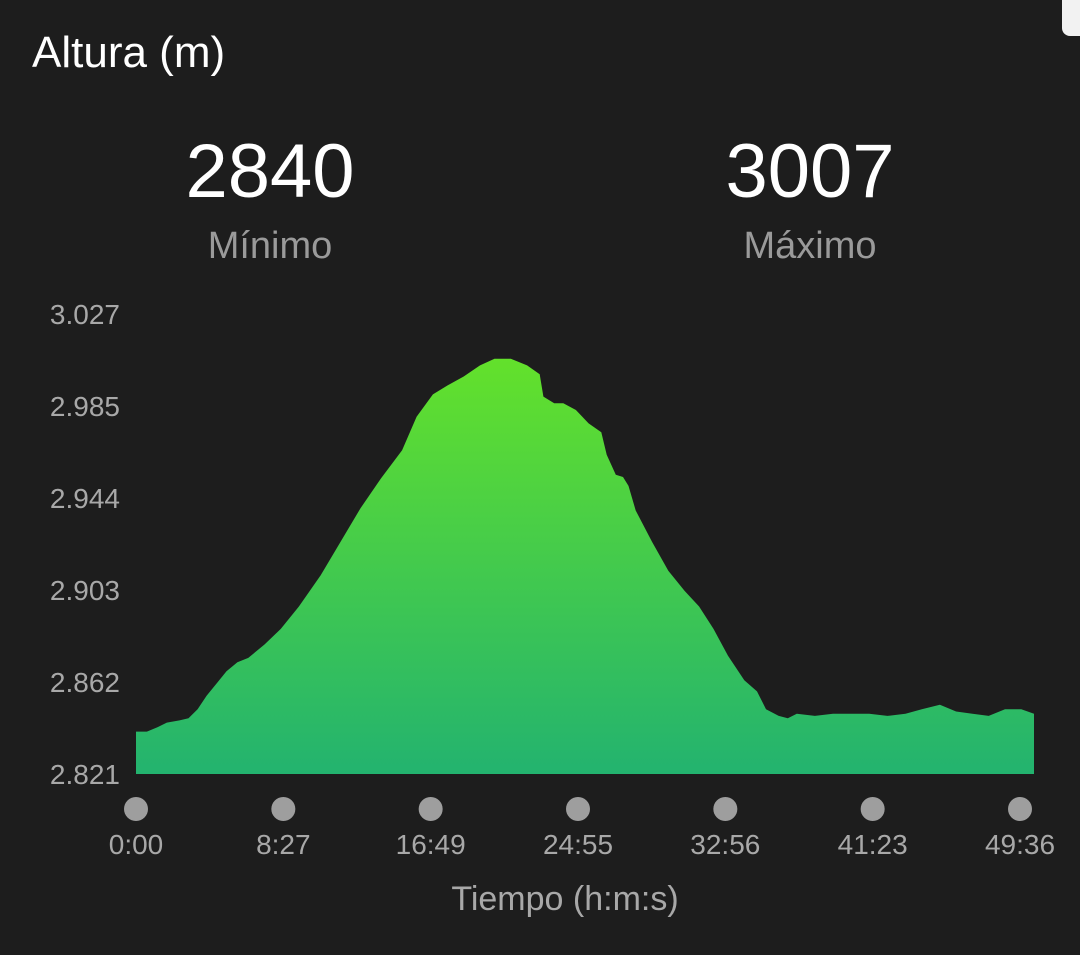 Image resolution: width=1080 pixels, height=955 pixels. Describe the element at coordinates (270, 171) in the screenshot. I see `stat-minimum-value: 2840` at that location.